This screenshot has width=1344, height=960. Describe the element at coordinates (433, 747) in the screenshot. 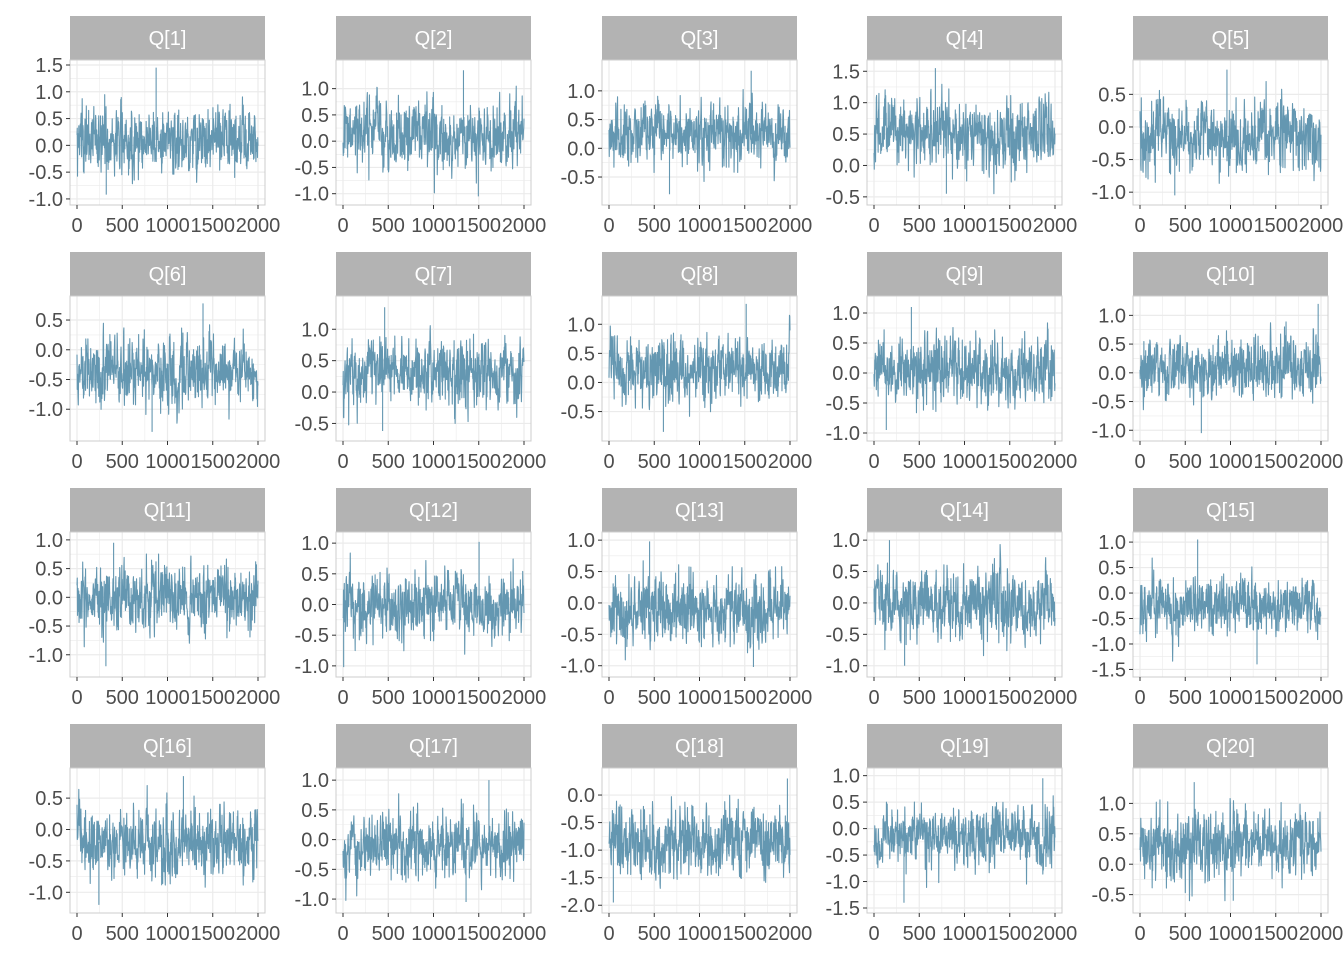

I see `strip-title: Q[17]` at that location.